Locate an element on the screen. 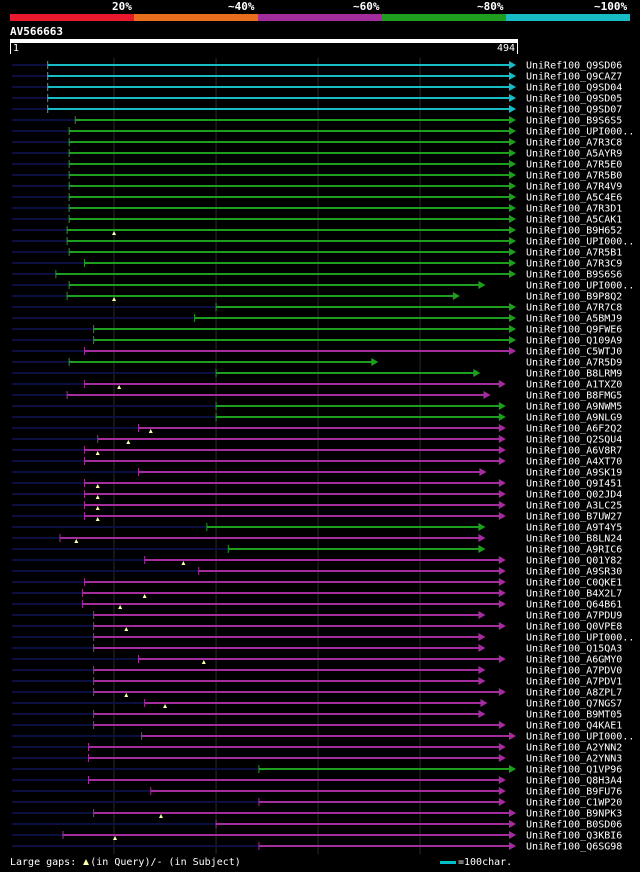 This screenshot has width=640, height=872. hit-label: UniRef100_B9FU76 is located at coordinates (574, 792).